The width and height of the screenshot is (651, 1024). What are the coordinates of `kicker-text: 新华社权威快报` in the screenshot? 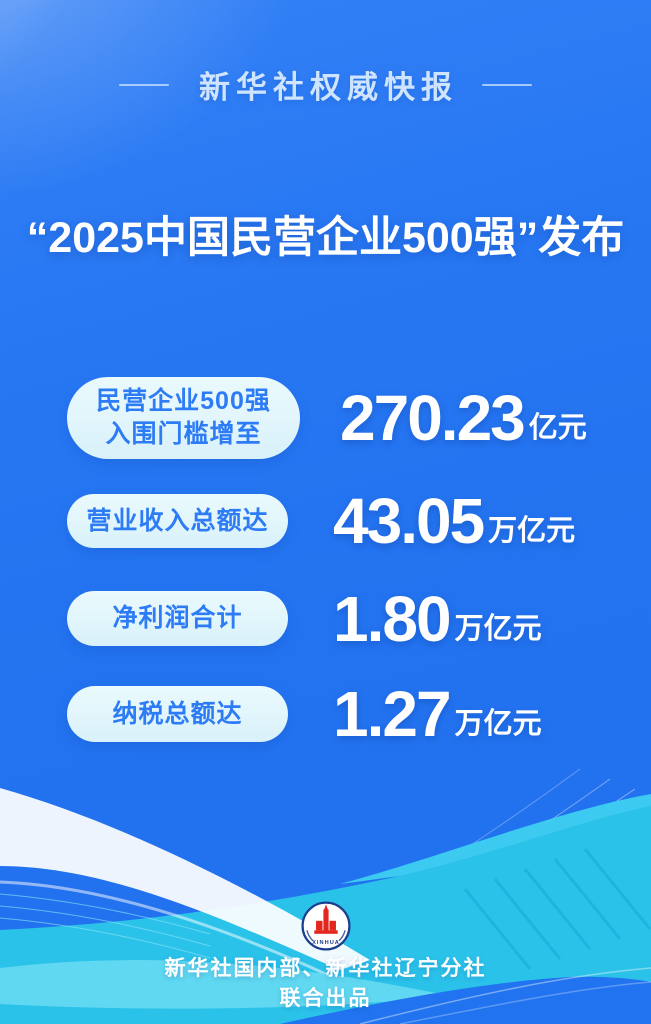 It's located at (328, 87).